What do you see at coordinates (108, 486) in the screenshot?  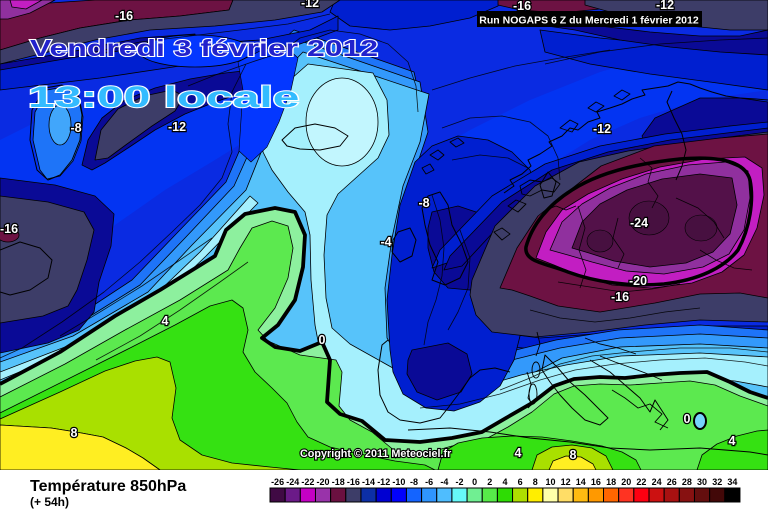 I see `svg-text: Température 850hPa` at bounding box center [108, 486].